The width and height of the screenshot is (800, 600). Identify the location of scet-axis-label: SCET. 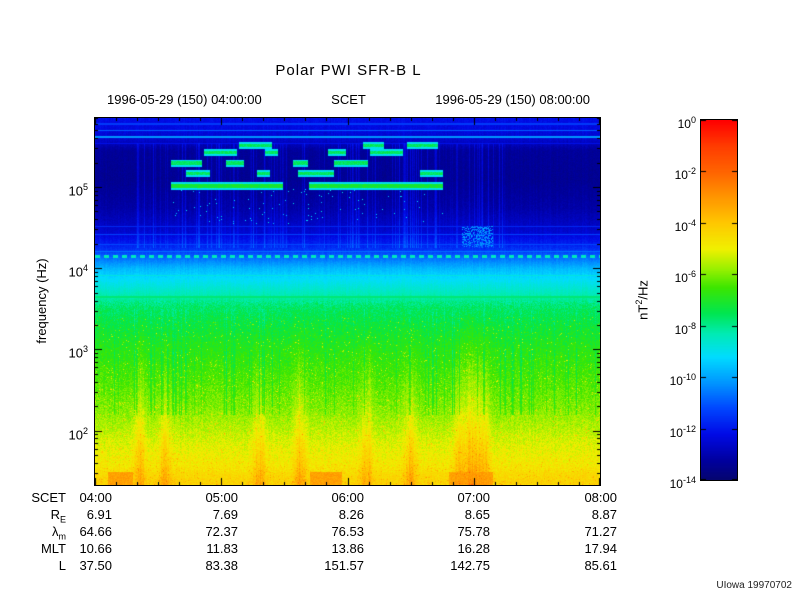
(348, 99).